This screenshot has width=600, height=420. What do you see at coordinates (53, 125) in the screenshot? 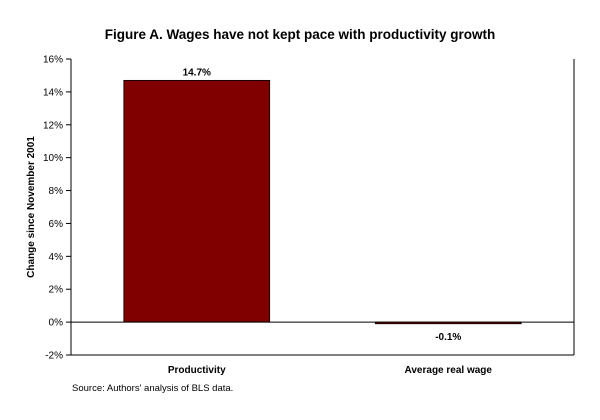
I see `y-tick-label: 12%` at bounding box center [53, 125].